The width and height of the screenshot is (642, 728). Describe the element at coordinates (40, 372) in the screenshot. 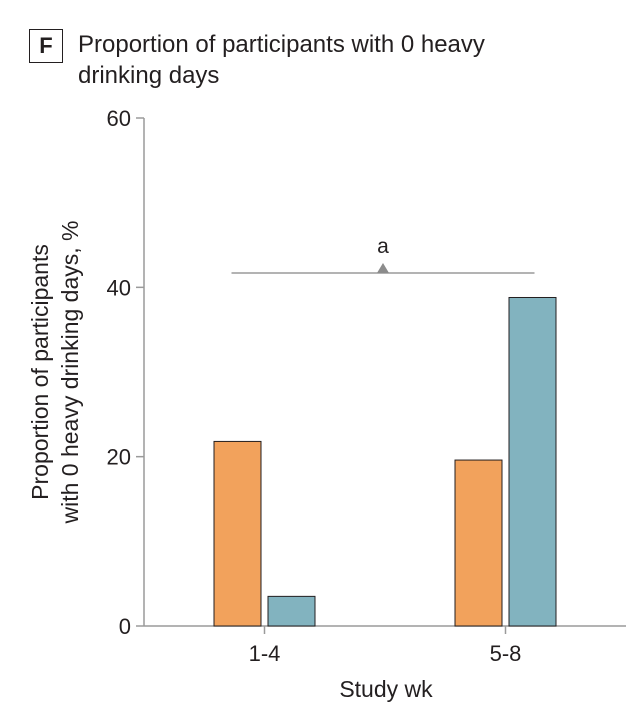

I see `y-axis-label-line: Proportion of participants` at that location.